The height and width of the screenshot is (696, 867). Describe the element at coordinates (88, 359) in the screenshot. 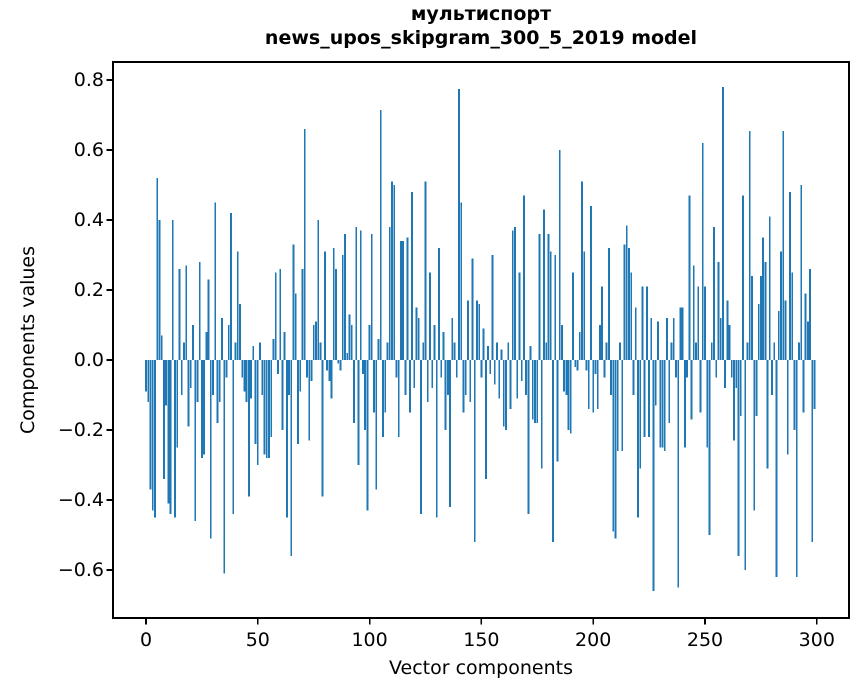

I see `y-tick-label: 0.0` at that location.